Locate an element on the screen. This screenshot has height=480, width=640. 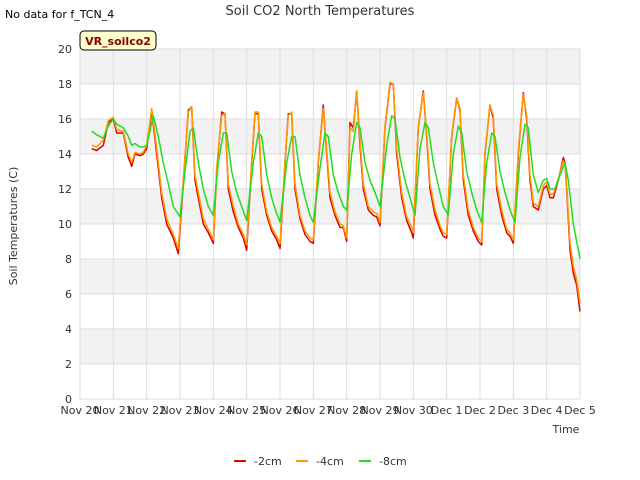
x-tick-label: Nov 20 is located at coordinates (80, 410).